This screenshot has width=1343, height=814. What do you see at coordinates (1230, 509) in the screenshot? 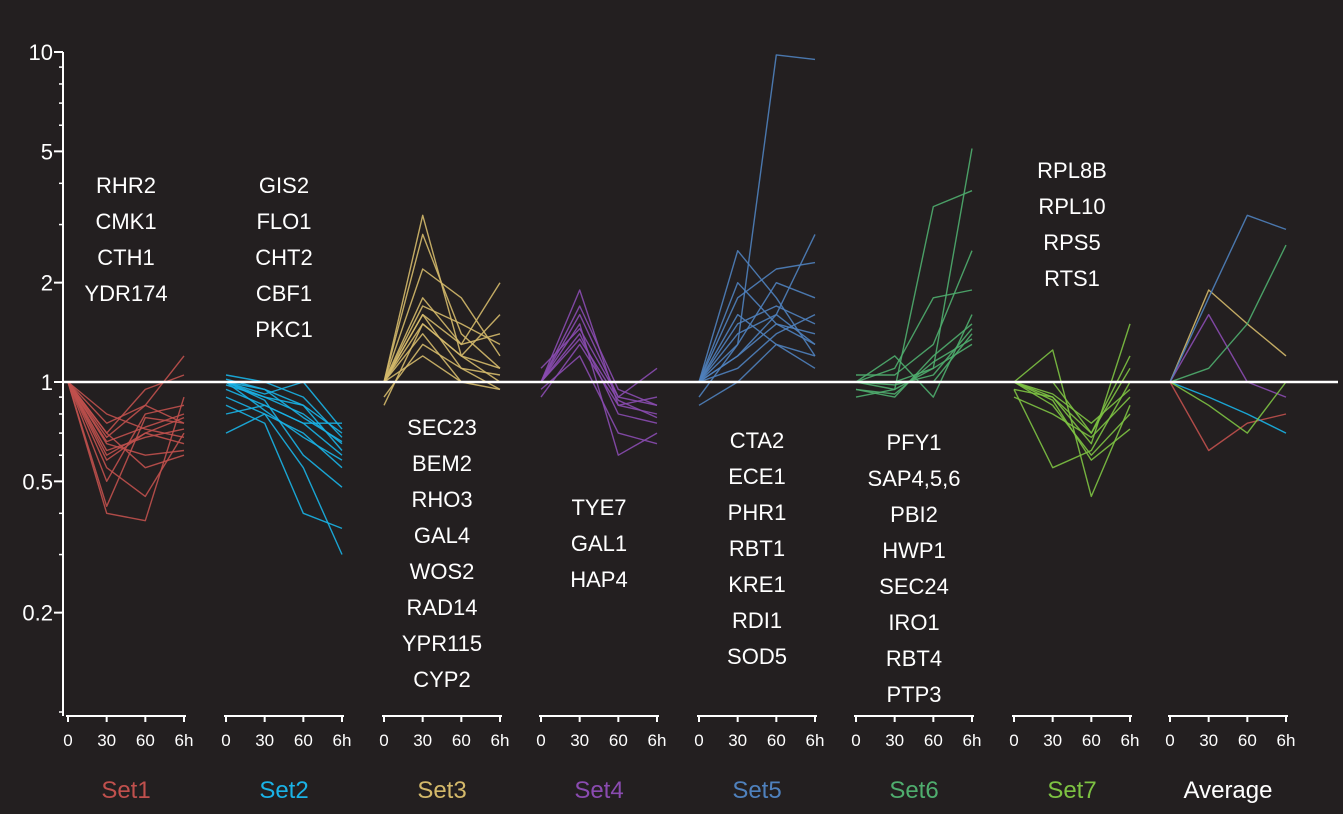
I see `panel-average: 0 30 60 6h Average` at bounding box center [1230, 509].